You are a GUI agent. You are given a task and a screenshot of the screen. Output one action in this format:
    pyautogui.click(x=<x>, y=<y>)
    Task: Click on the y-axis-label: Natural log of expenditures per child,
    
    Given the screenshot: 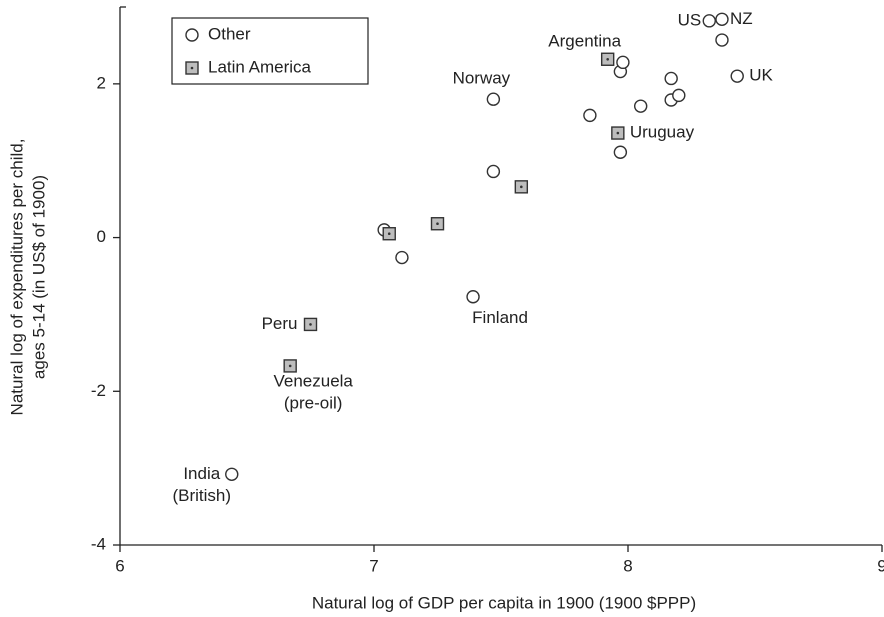 What is the action you would take?
    pyautogui.click(x=16, y=277)
    